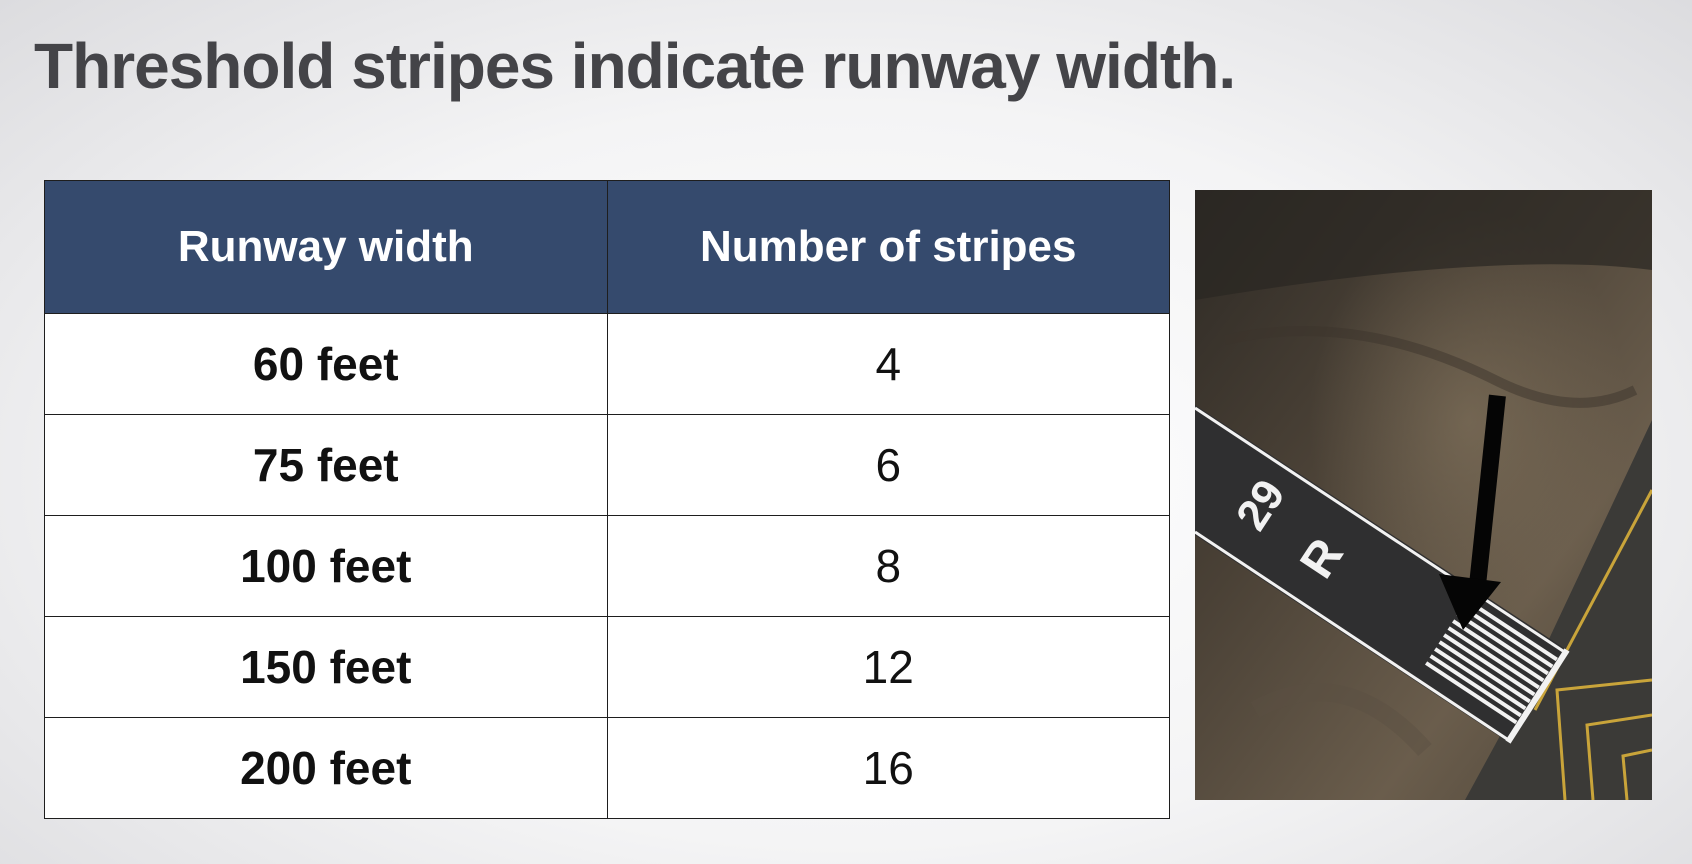  I want to click on header-number-of-stripes: Number of stripes, so click(888, 247).